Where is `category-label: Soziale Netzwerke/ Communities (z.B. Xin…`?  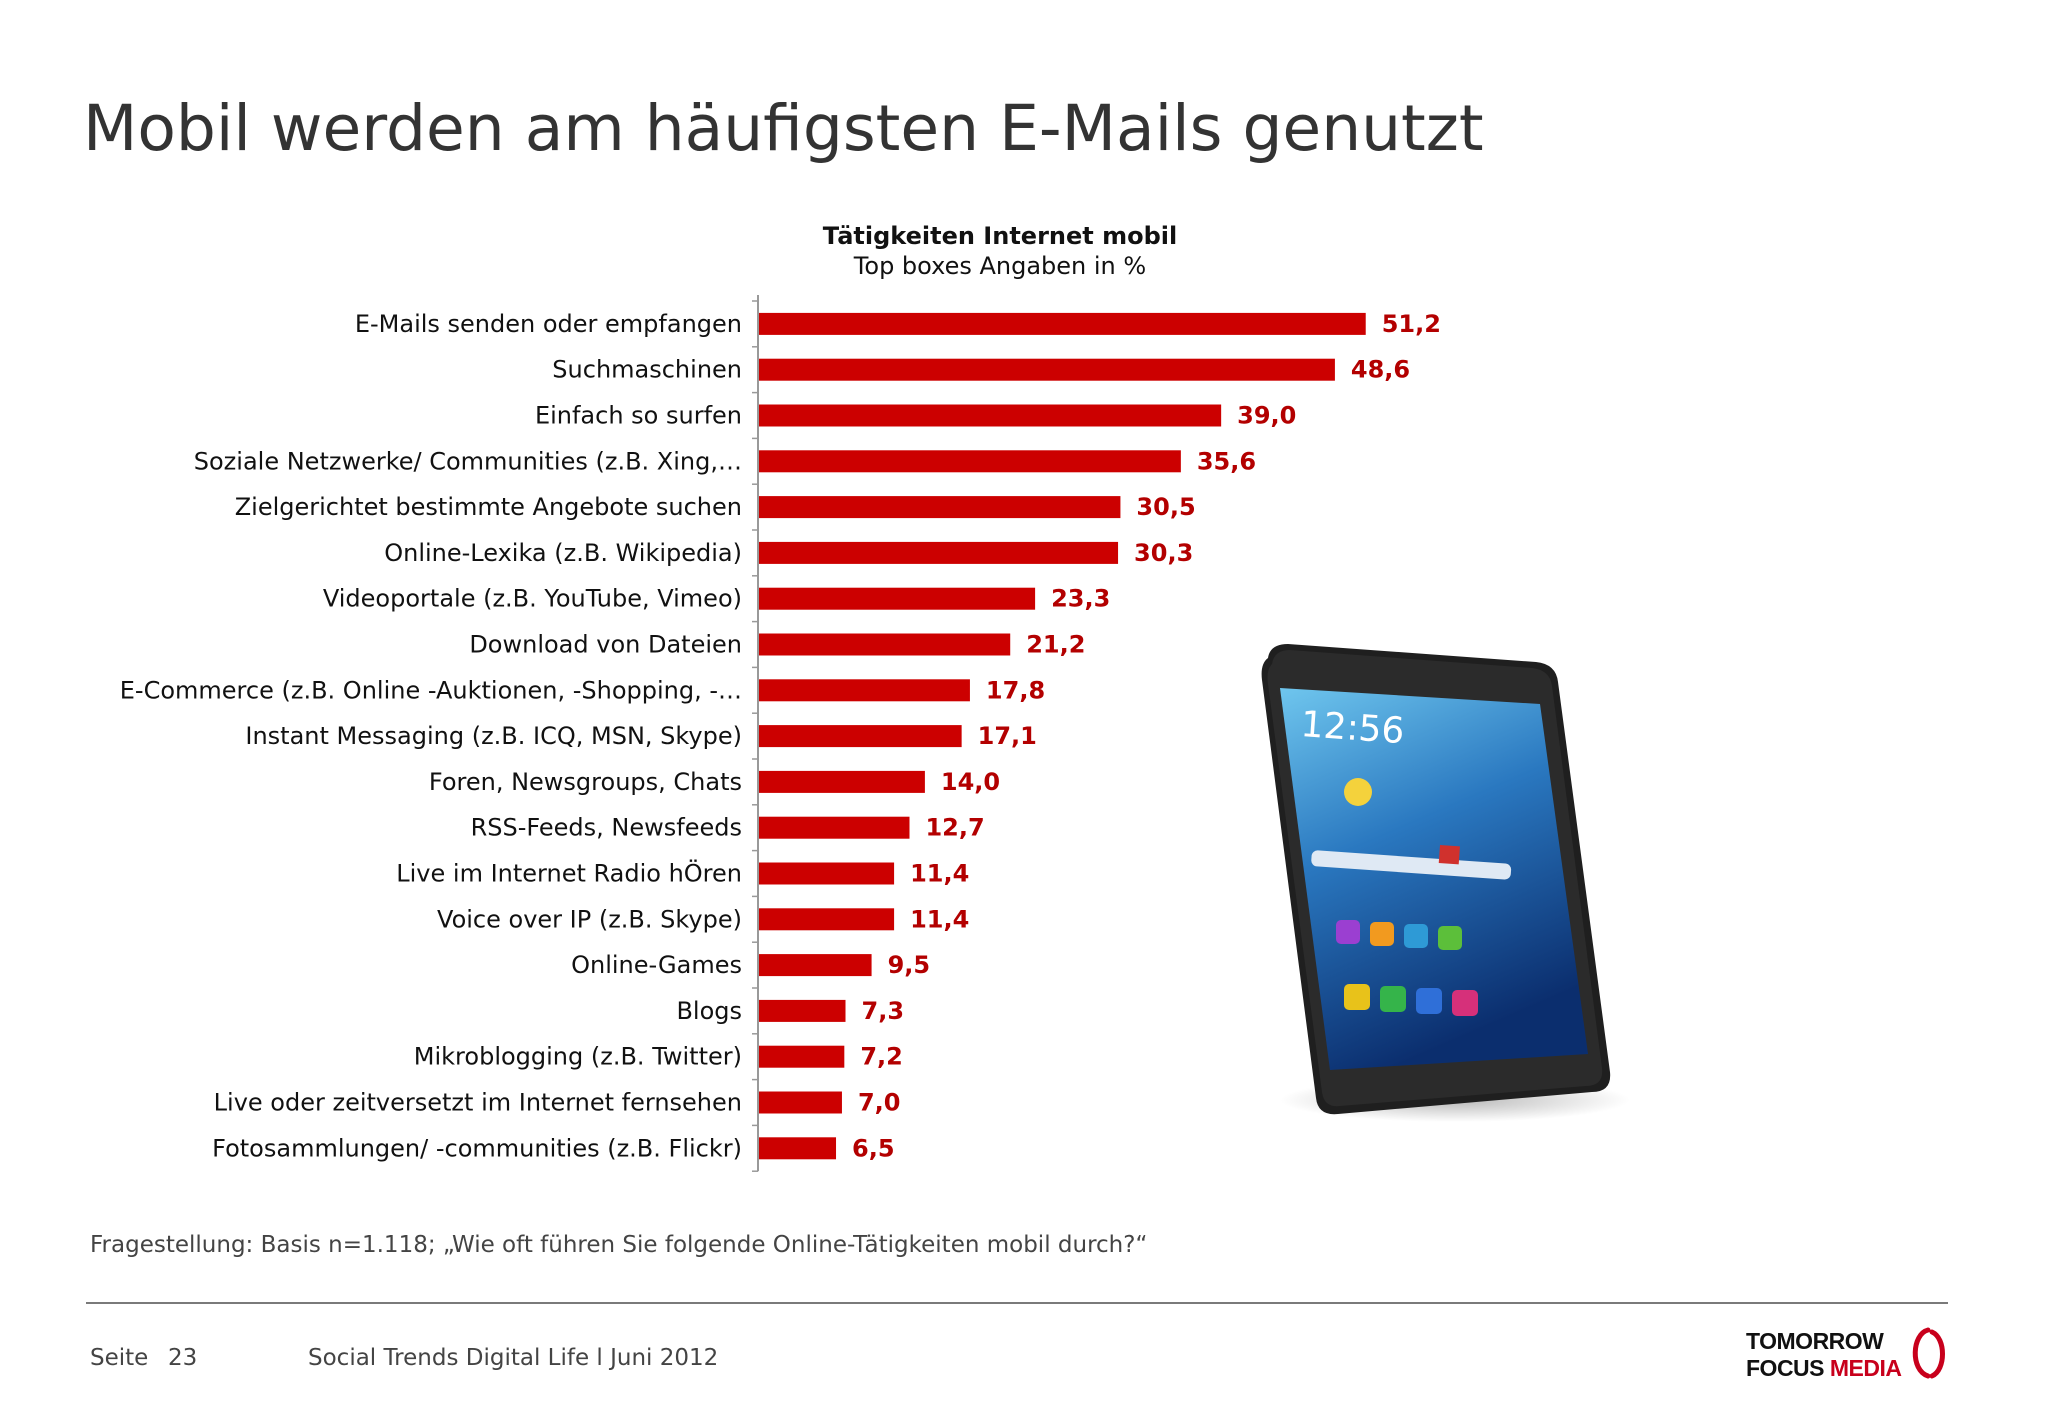 category-label: Soziale Netzwerke/ Communities (z.B. Xin… is located at coordinates (468, 461).